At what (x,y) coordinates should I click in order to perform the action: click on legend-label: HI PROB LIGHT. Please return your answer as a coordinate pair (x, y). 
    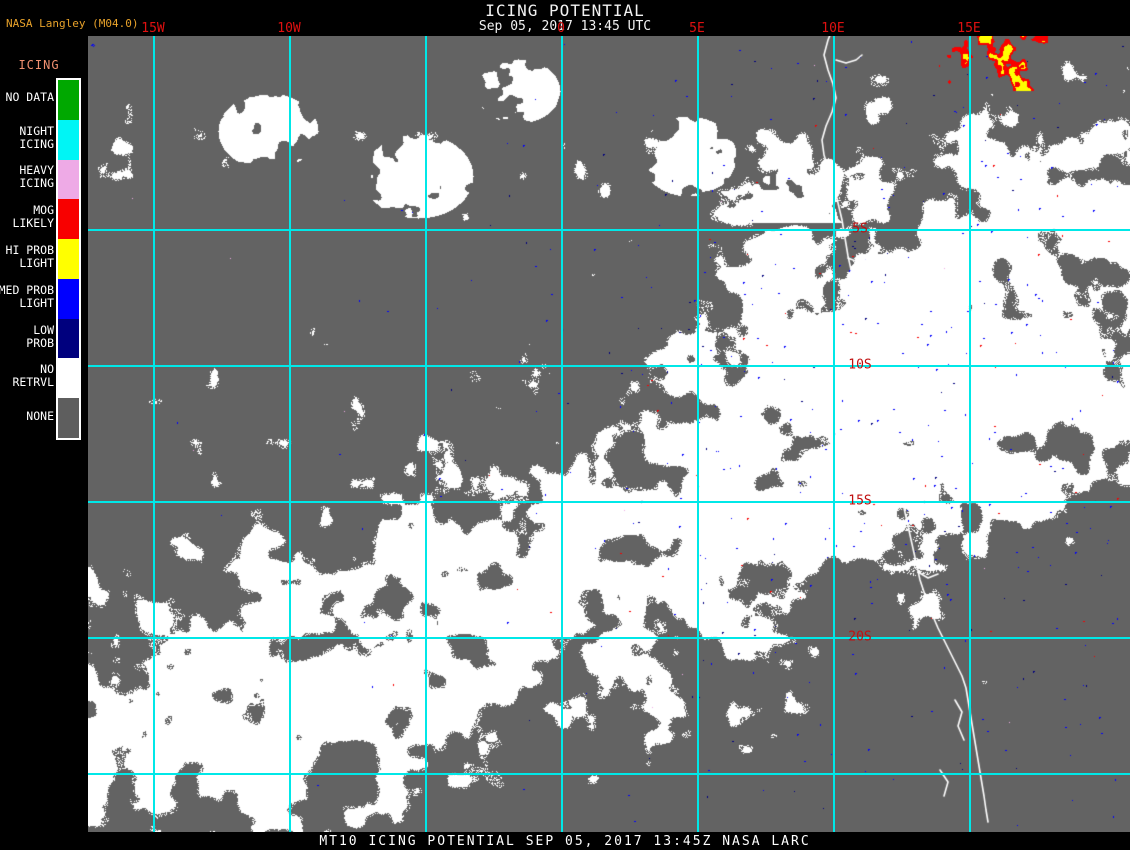
    Looking at the image, I should click on (29, 256).